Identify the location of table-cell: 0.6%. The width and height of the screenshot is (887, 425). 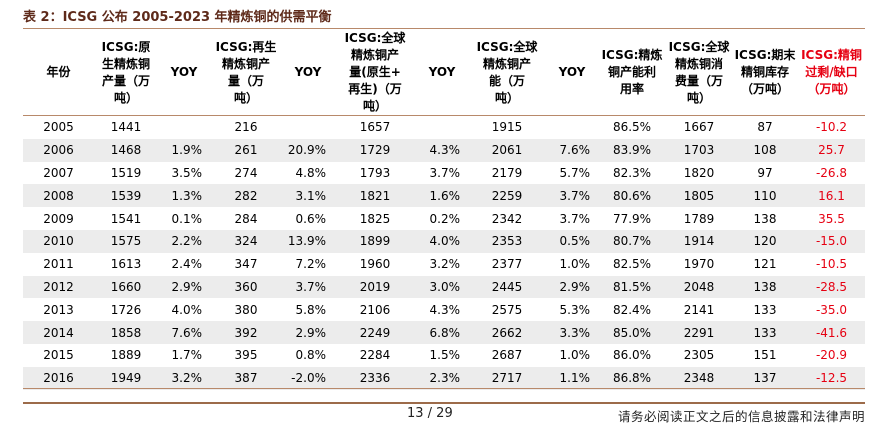
(311, 218).